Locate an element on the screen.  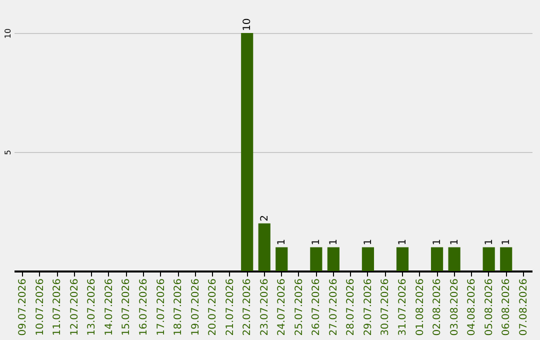
x-tick-label: 21.07.2026 is located at coordinates (230, 307).